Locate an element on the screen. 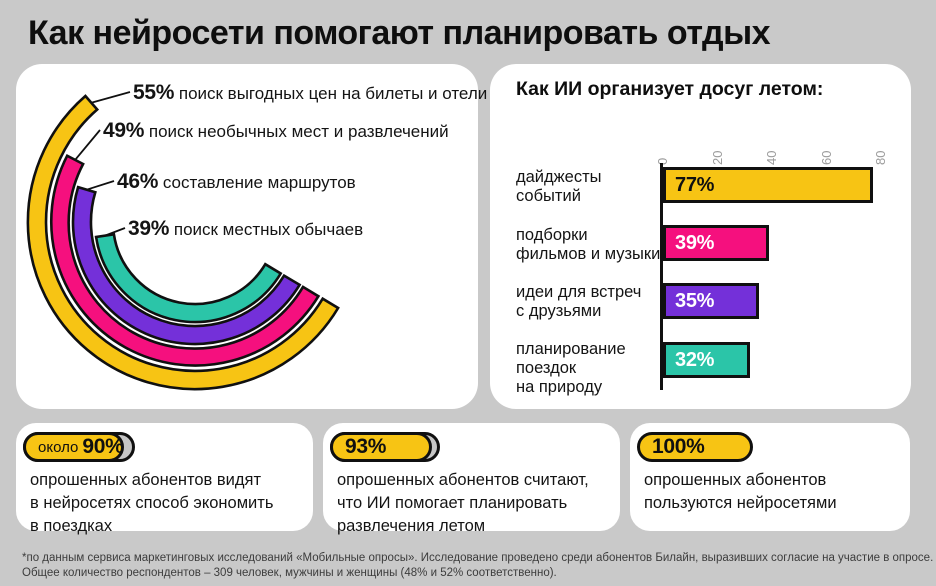  arc-value: 46% is located at coordinates (138, 181).